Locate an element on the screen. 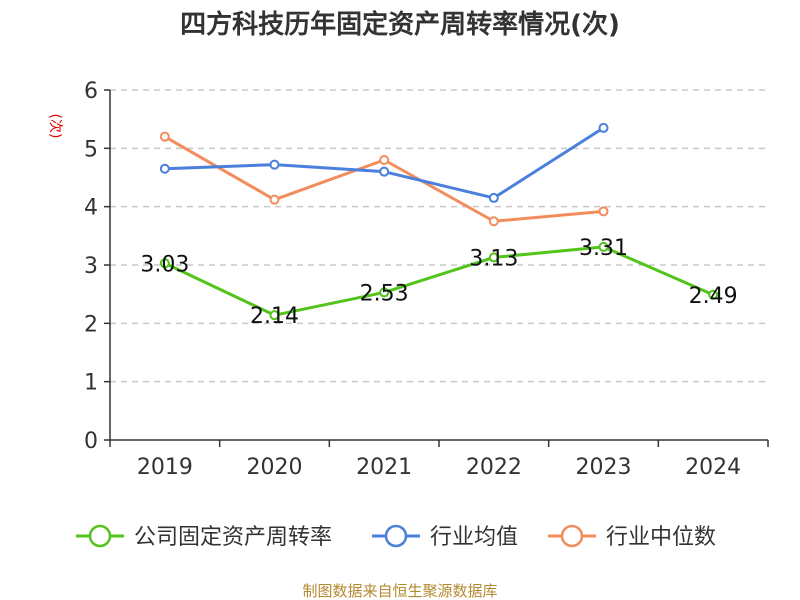 The width and height of the screenshot is (800, 600). y-tick-label: 1 is located at coordinates (91, 383).